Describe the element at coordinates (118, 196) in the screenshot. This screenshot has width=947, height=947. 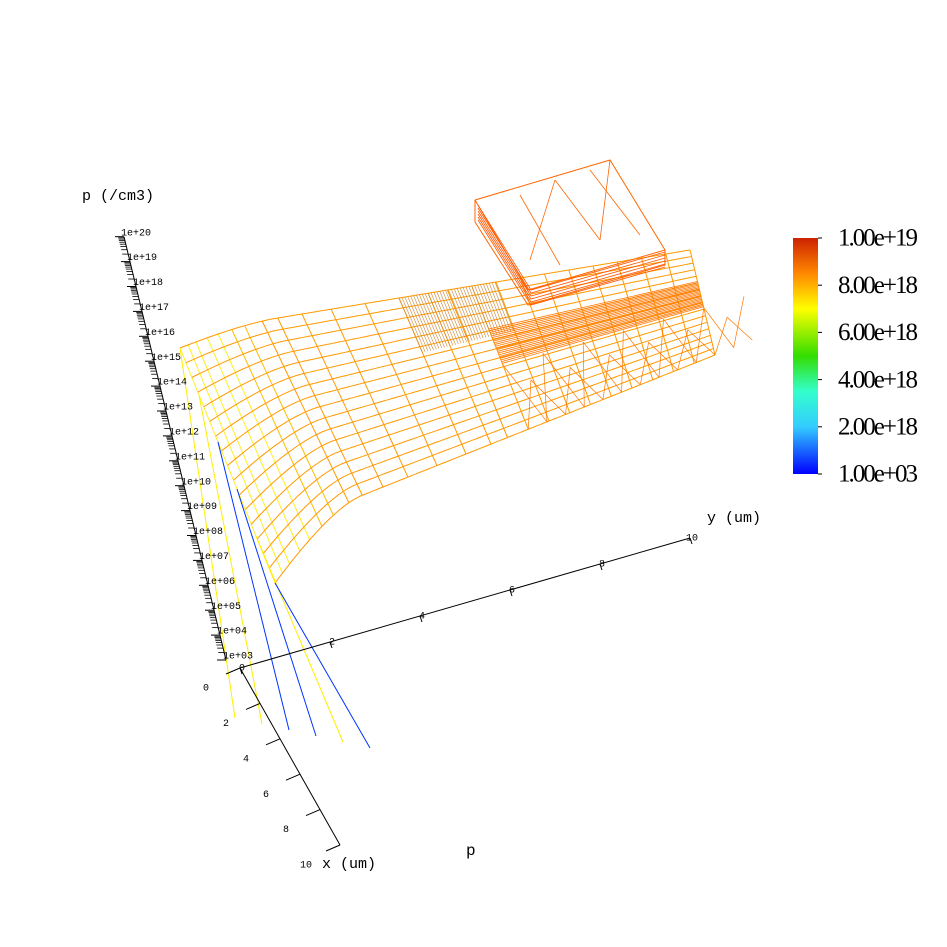
I see `z-axis-title: p (/cm3)` at that location.